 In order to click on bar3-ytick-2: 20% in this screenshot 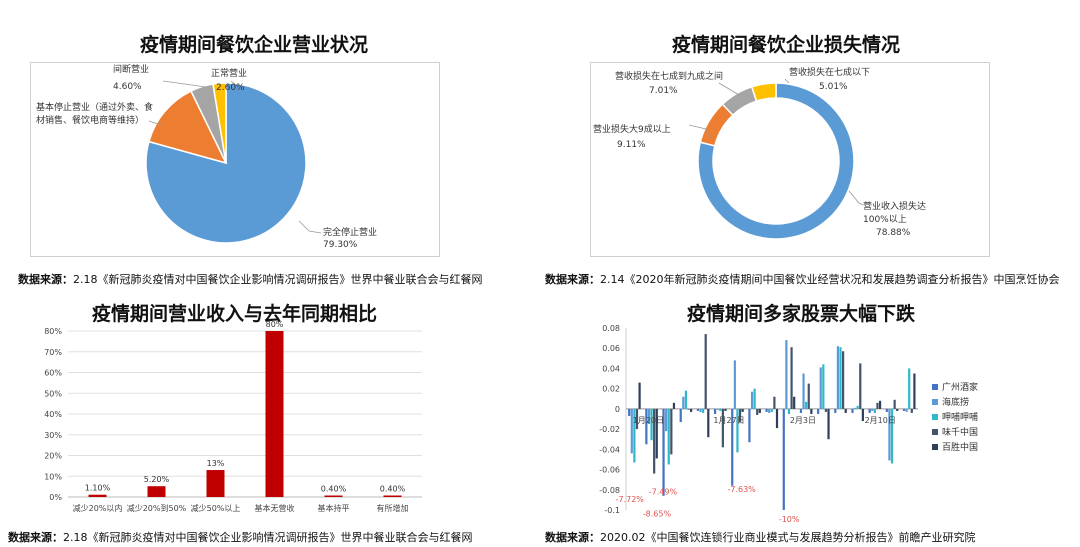, I will do `click(53, 456)`.